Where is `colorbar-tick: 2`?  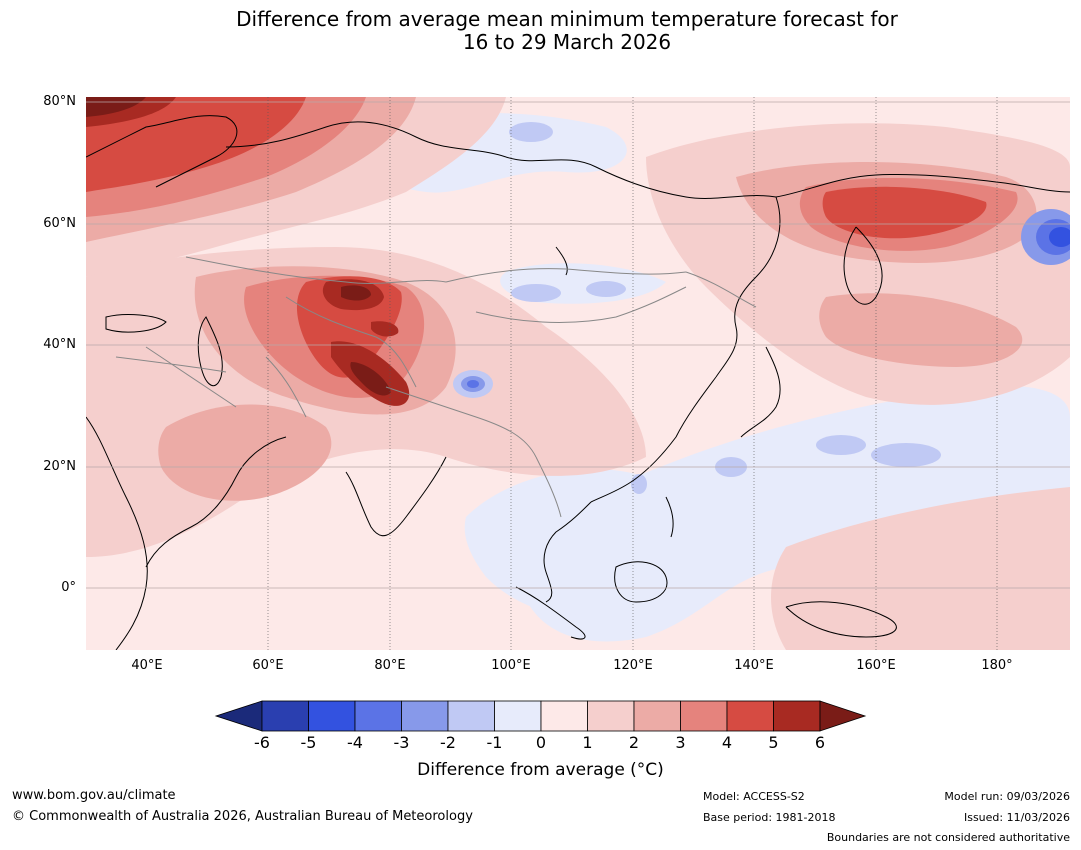
colorbar-tick: 2 is located at coordinates (634, 742).